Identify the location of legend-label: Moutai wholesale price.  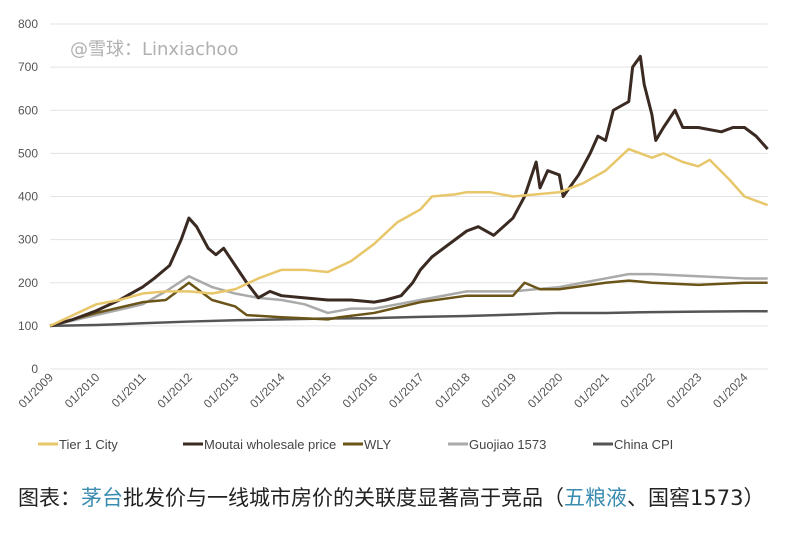
(270, 444).